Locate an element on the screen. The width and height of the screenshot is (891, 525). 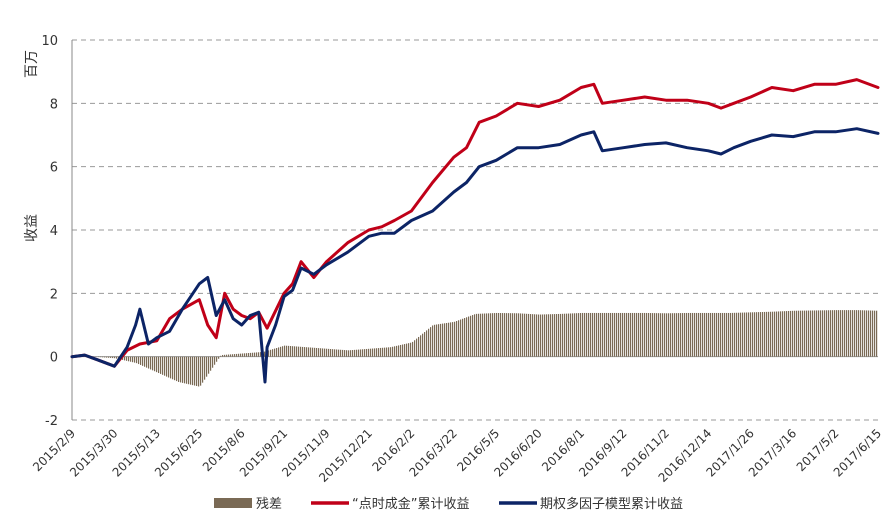
y-tick-label: 0 is located at coordinates (54, 358).